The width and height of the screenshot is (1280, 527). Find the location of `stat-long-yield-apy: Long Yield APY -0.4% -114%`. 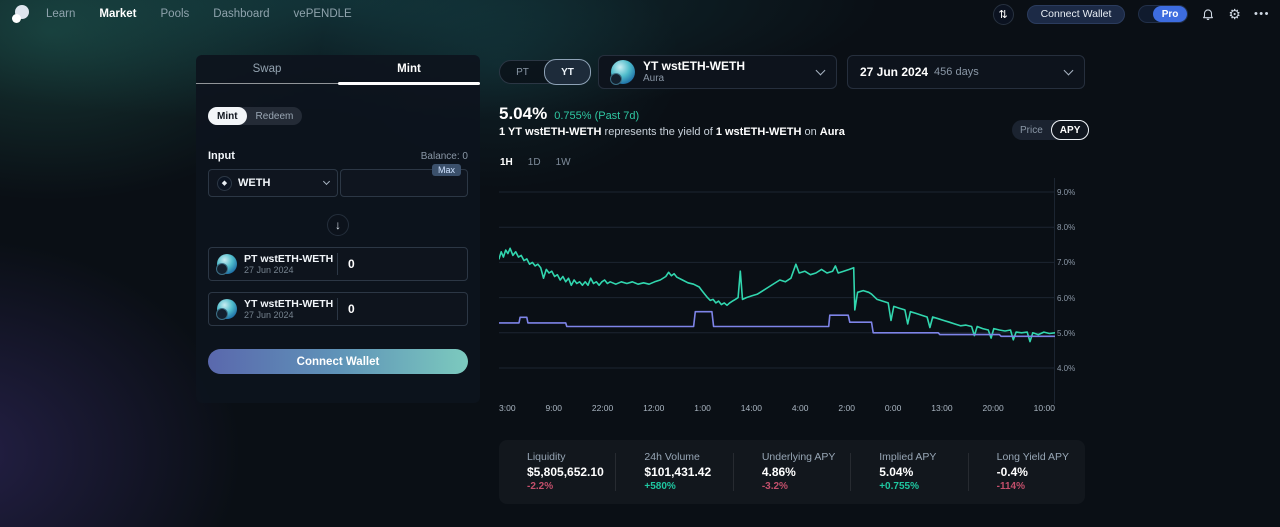

stat-long-yield-apy: Long Yield APY -0.4% -114% is located at coordinates (1027, 472).